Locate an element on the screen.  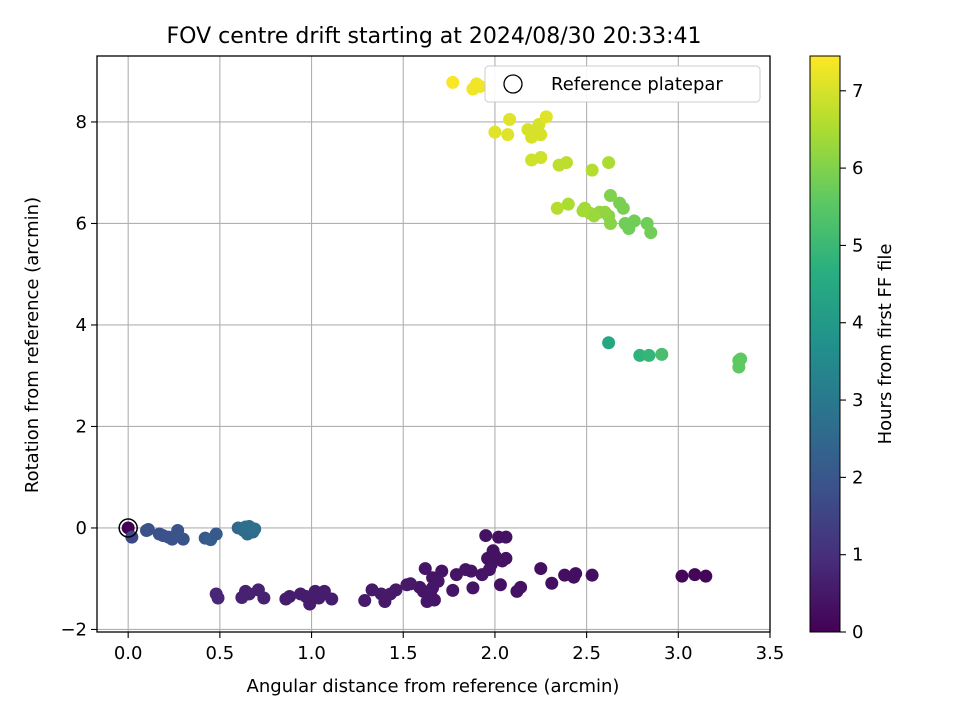
colorbar-tick-label: 6 is located at coordinates (857, 168).